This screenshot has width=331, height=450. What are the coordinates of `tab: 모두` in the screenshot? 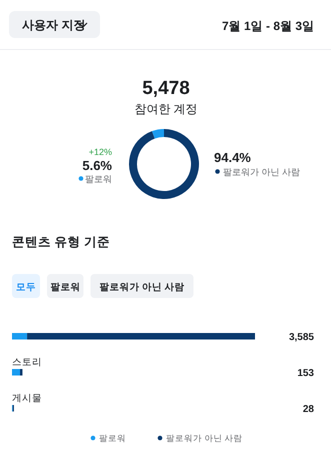 It's located at (26, 286).